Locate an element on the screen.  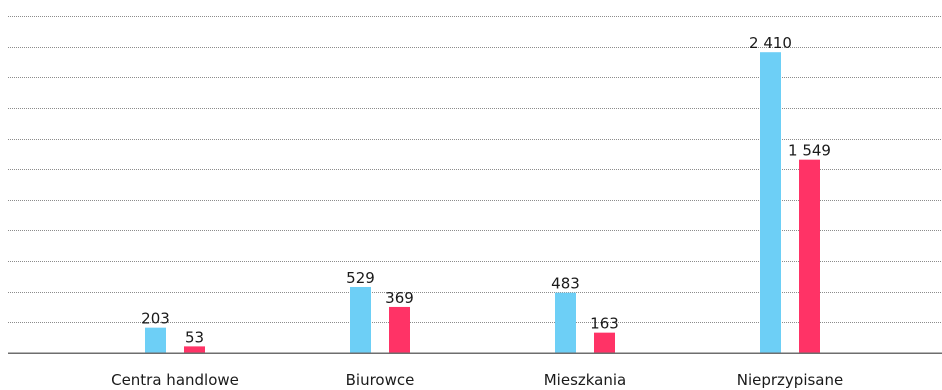
bar-series-1-mieszkania is located at coordinates (565, 322).